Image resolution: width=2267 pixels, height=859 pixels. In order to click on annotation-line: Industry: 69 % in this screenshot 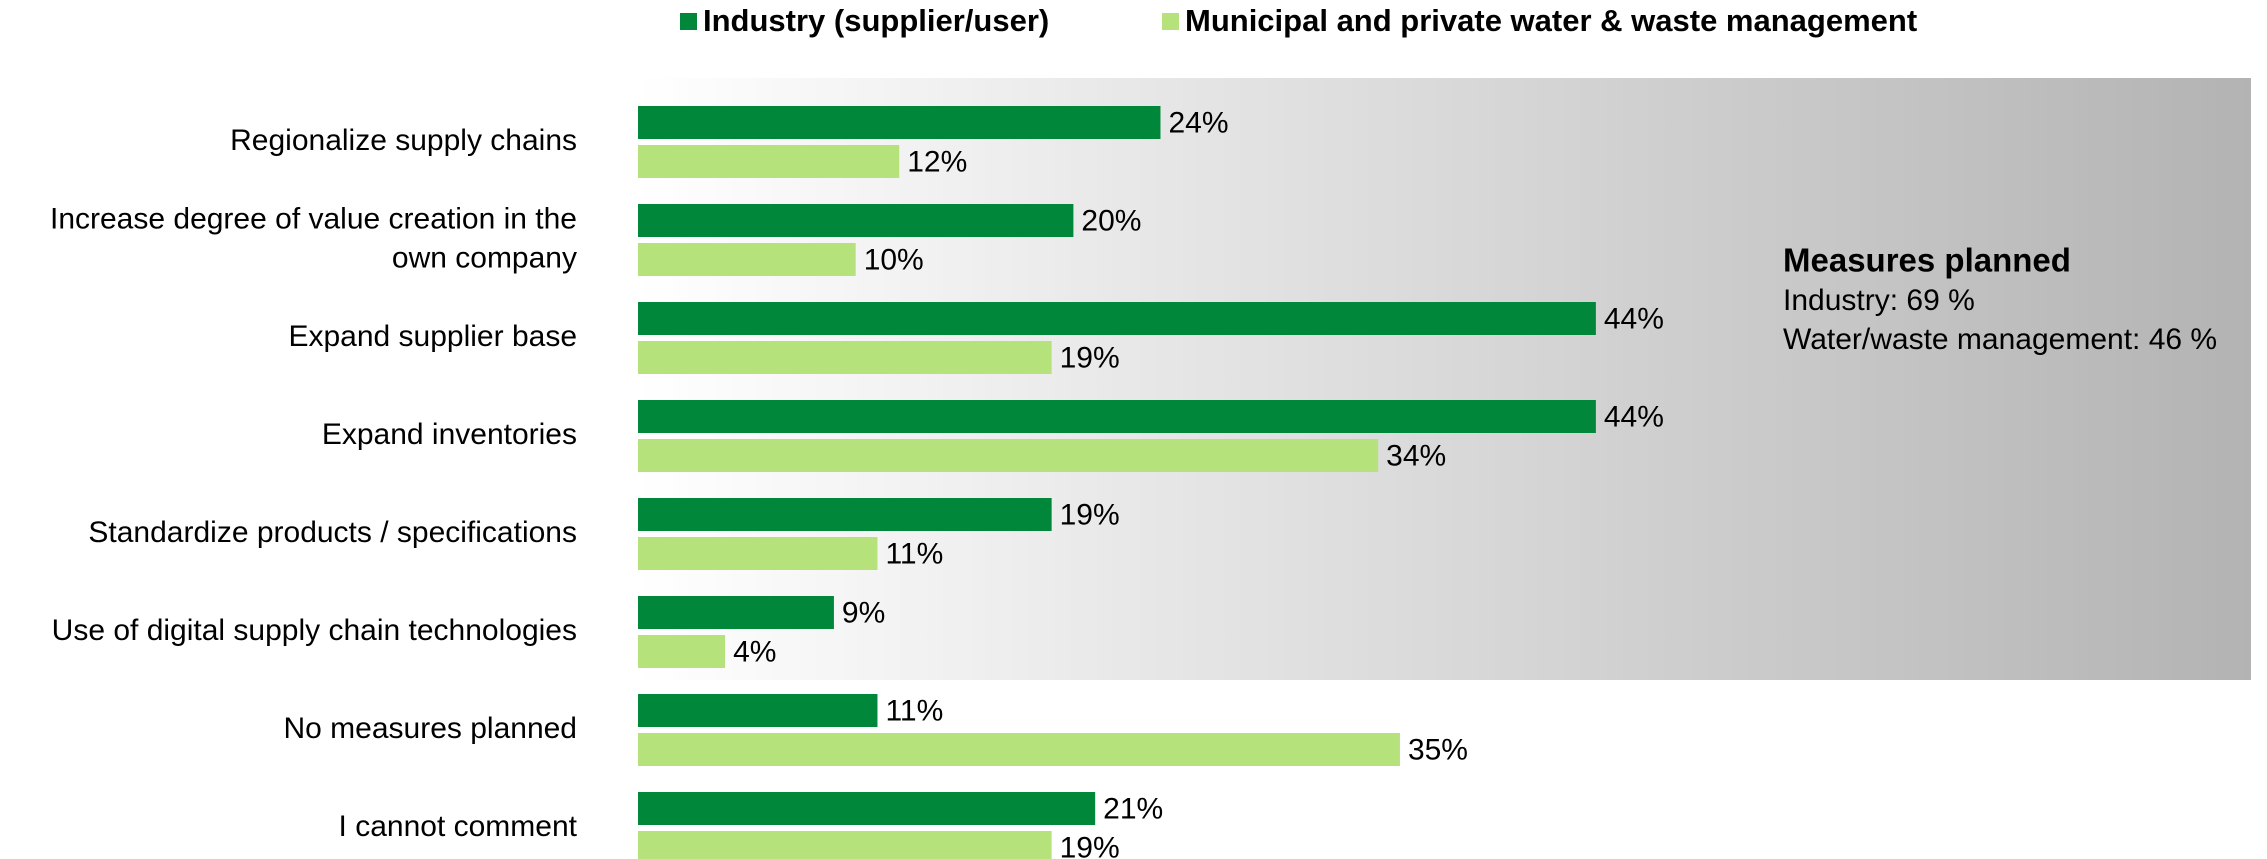, I will do `click(1879, 300)`.